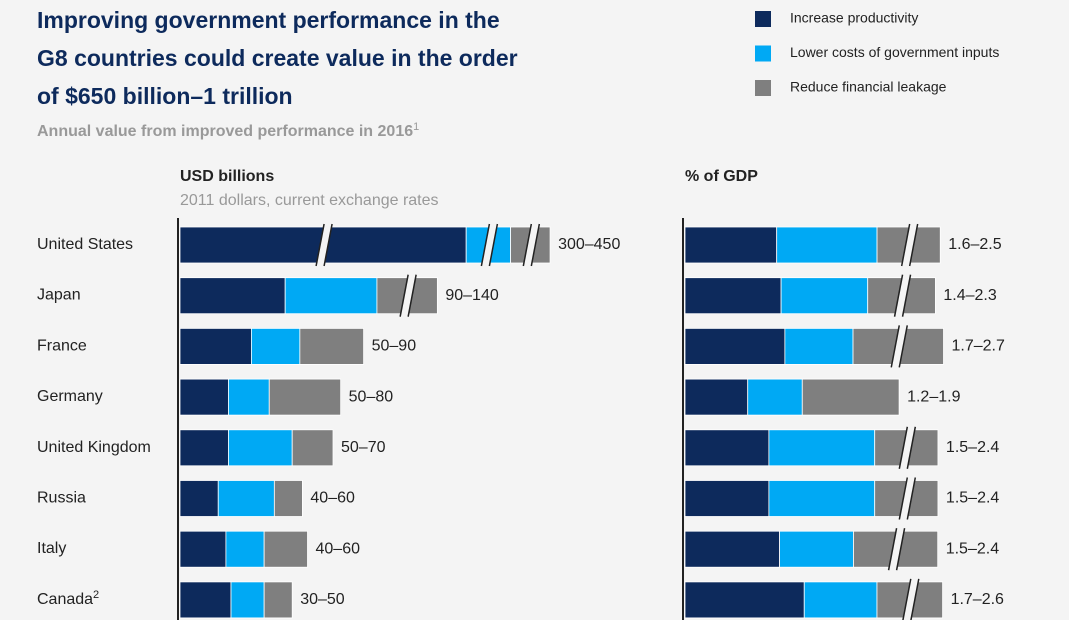 Image resolution: width=1069 pixels, height=620 pixels. Describe the element at coordinates (59, 295) in the screenshot. I see `category-label: Japan` at that location.